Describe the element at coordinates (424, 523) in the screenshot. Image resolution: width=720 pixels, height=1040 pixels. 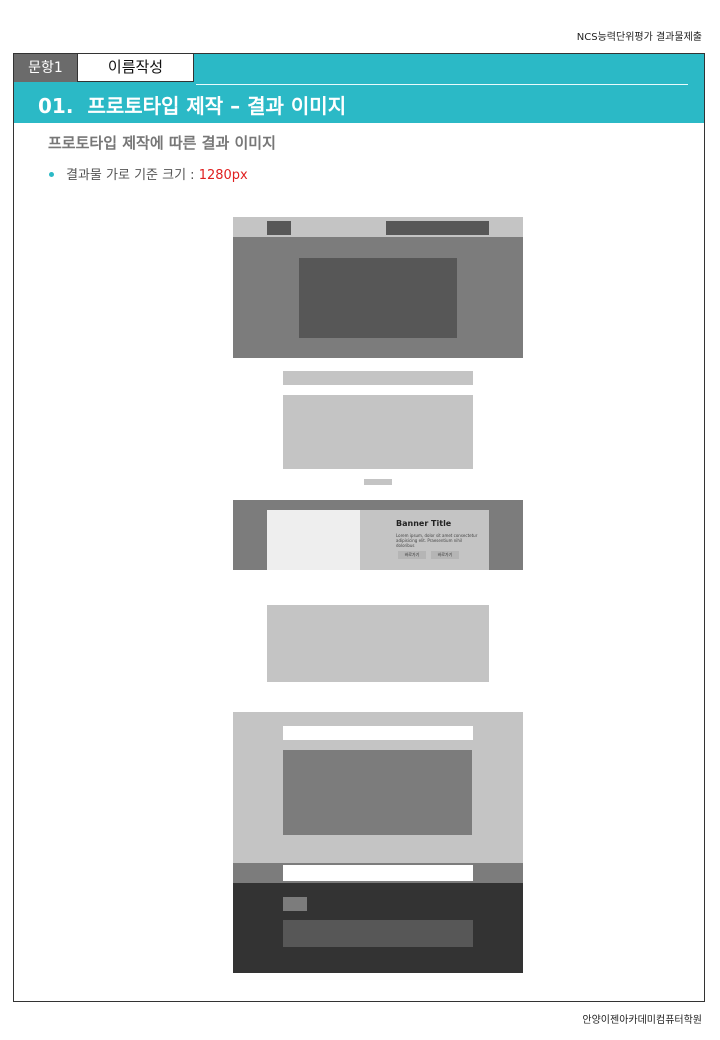
I see `wf-banner-title: Banner Title` at that location.